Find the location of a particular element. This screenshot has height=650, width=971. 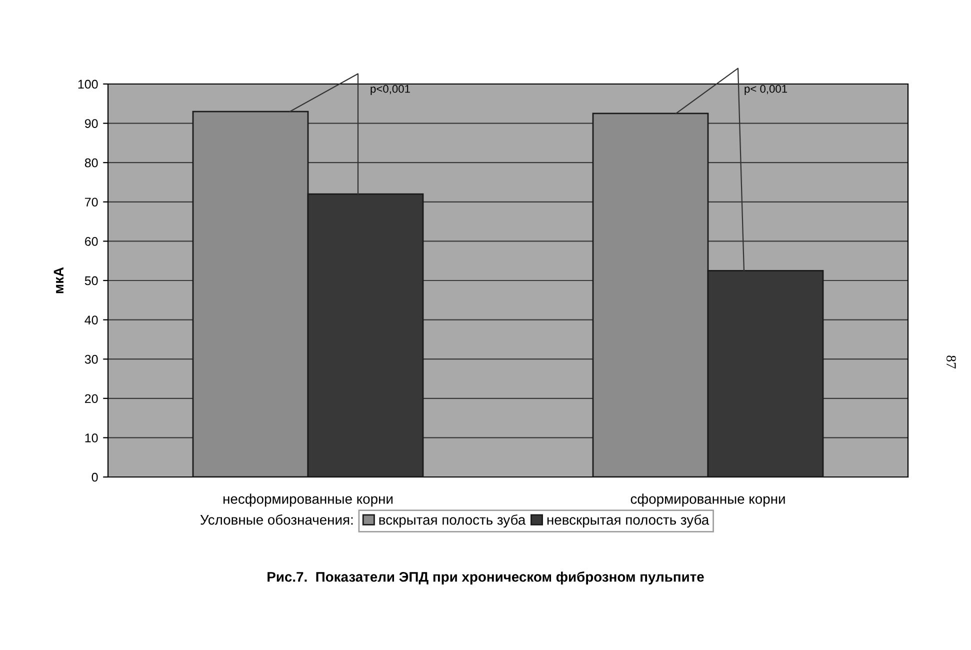

annotation: p< 0,001 is located at coordinates (766, 89).